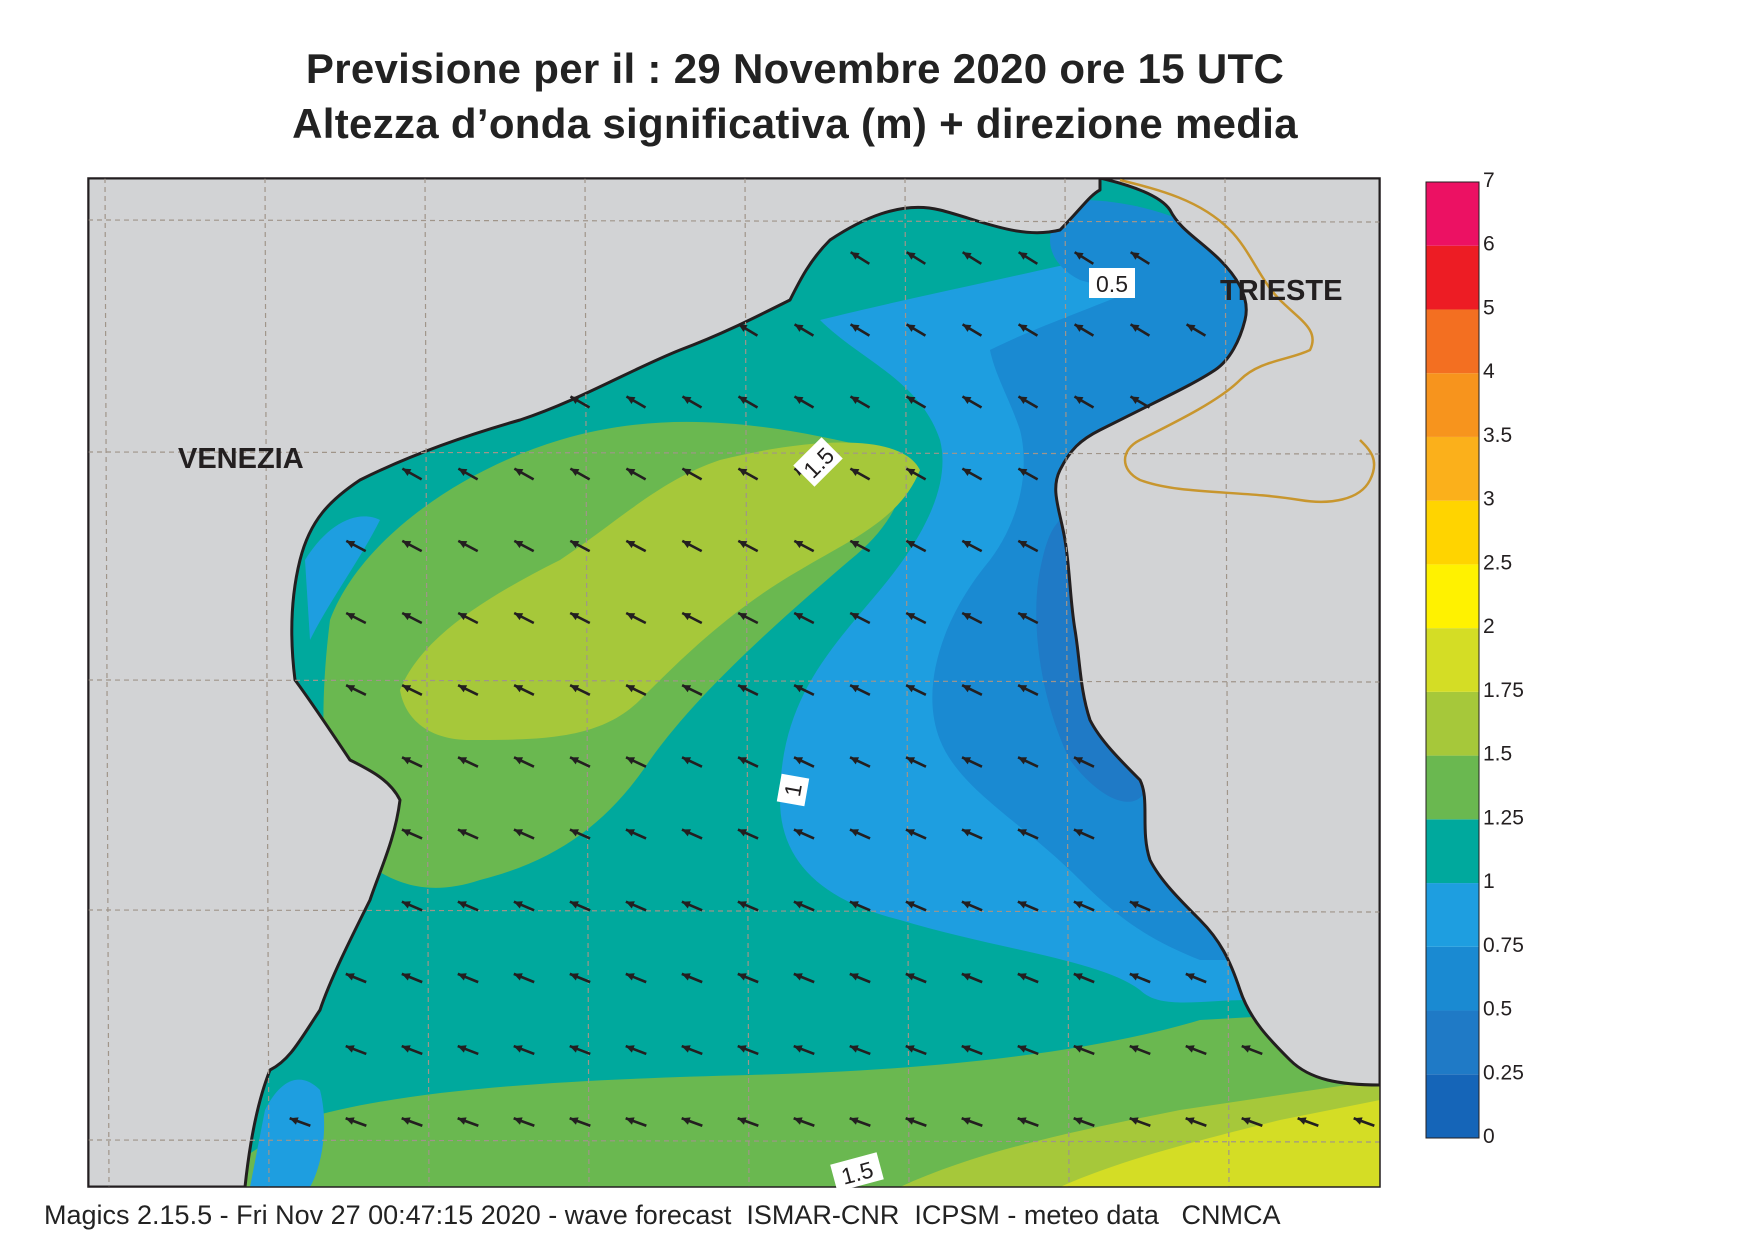 The image size is (1755, 1242). I want to click on legend-tick-label: 2.5, so click(1497, 562).